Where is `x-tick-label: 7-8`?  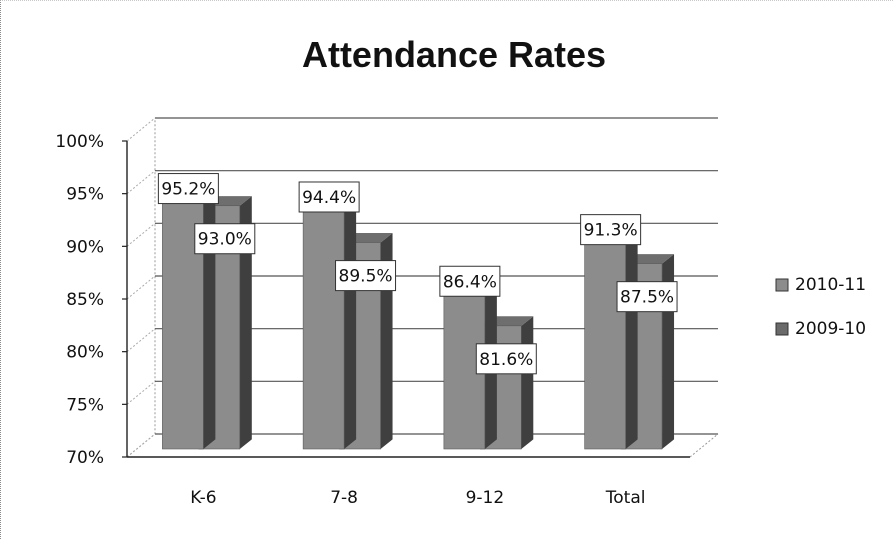 x-tick-label: 7-8 is located at coordinates (344, 498).